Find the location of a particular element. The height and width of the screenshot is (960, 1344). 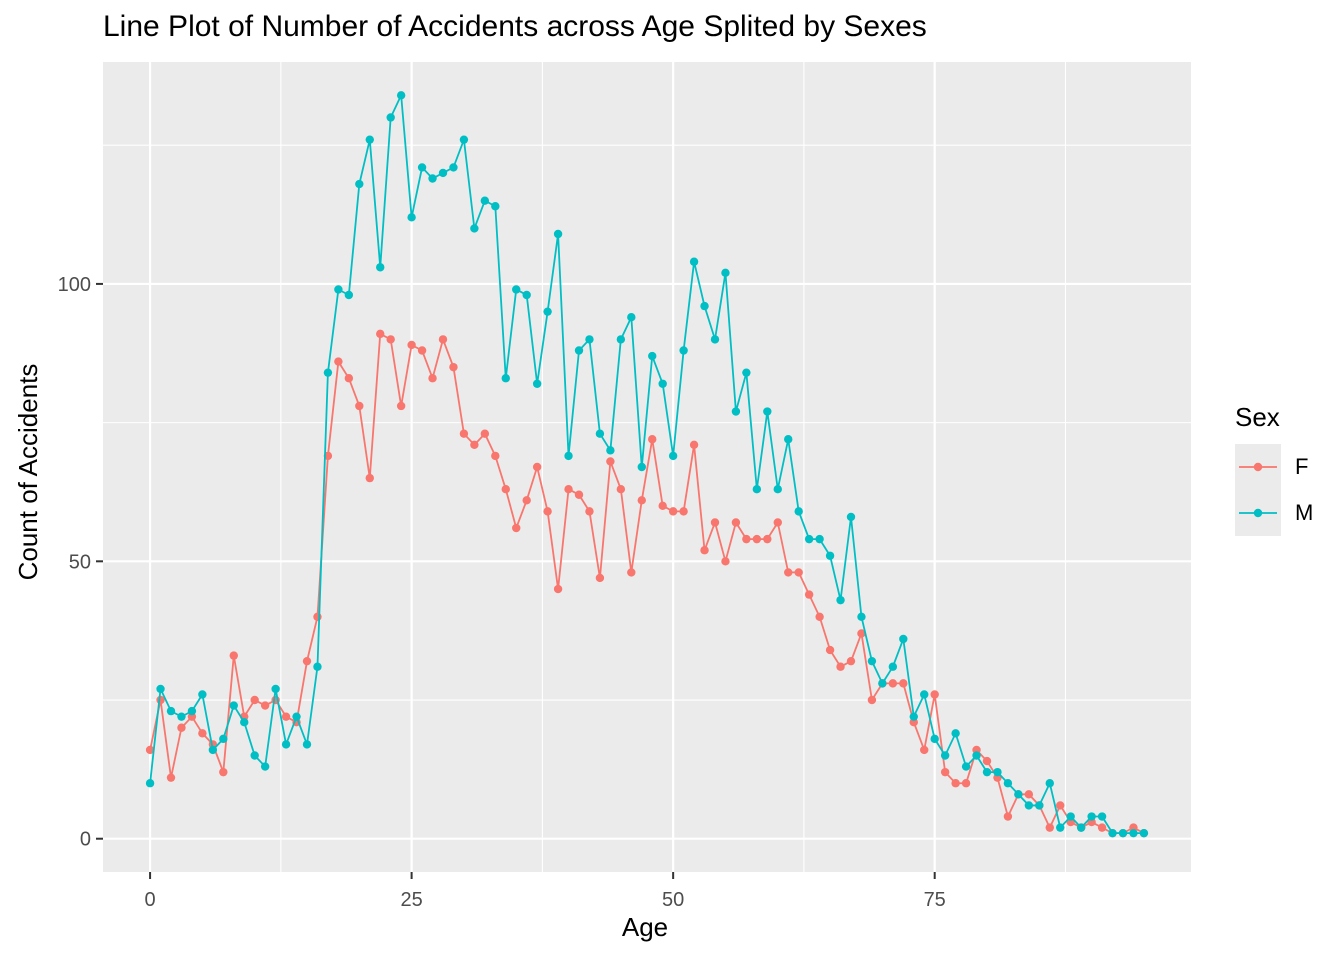

legend-key-point-m is located at coordinates (1258, 513).